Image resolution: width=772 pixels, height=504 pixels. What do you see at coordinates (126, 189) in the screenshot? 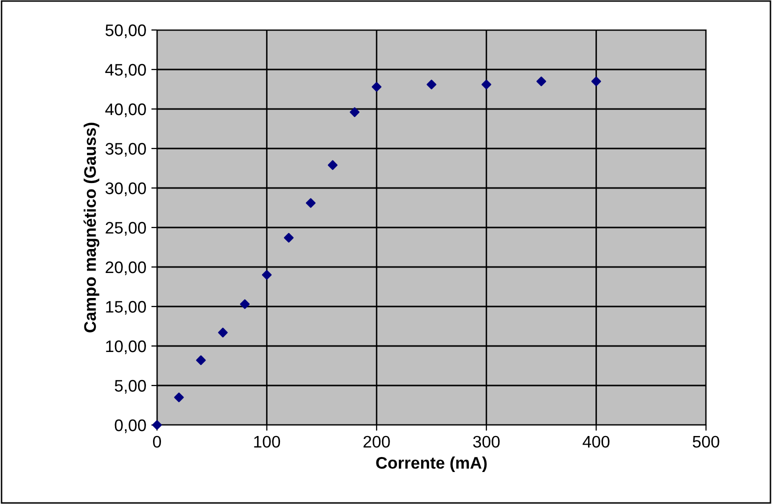
I see `y-tick-label: 30,00` at bounding box center [126, 189].